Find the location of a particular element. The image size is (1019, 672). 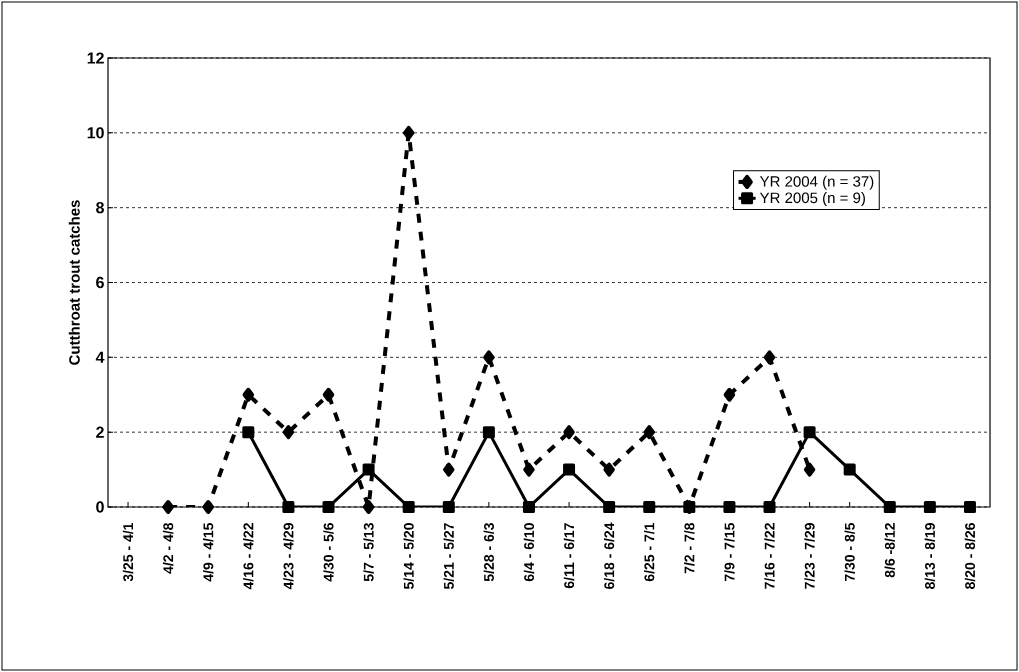

y-axis-title: Cutthroat trout catches is located at coordinates (74, 282).